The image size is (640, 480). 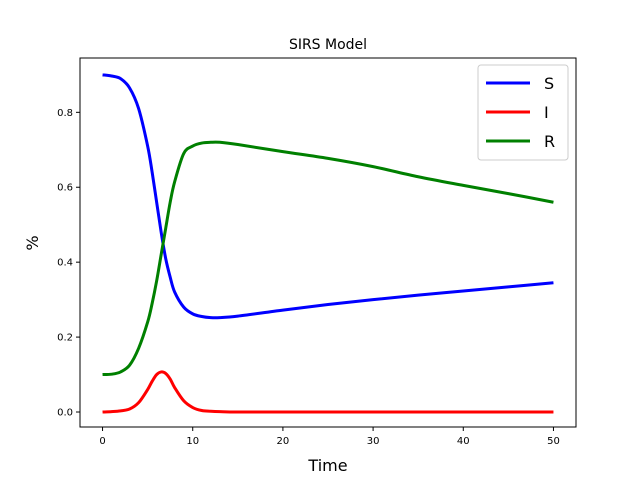 I want to click on x-tick-label: 40, so click(x=463, y=441).